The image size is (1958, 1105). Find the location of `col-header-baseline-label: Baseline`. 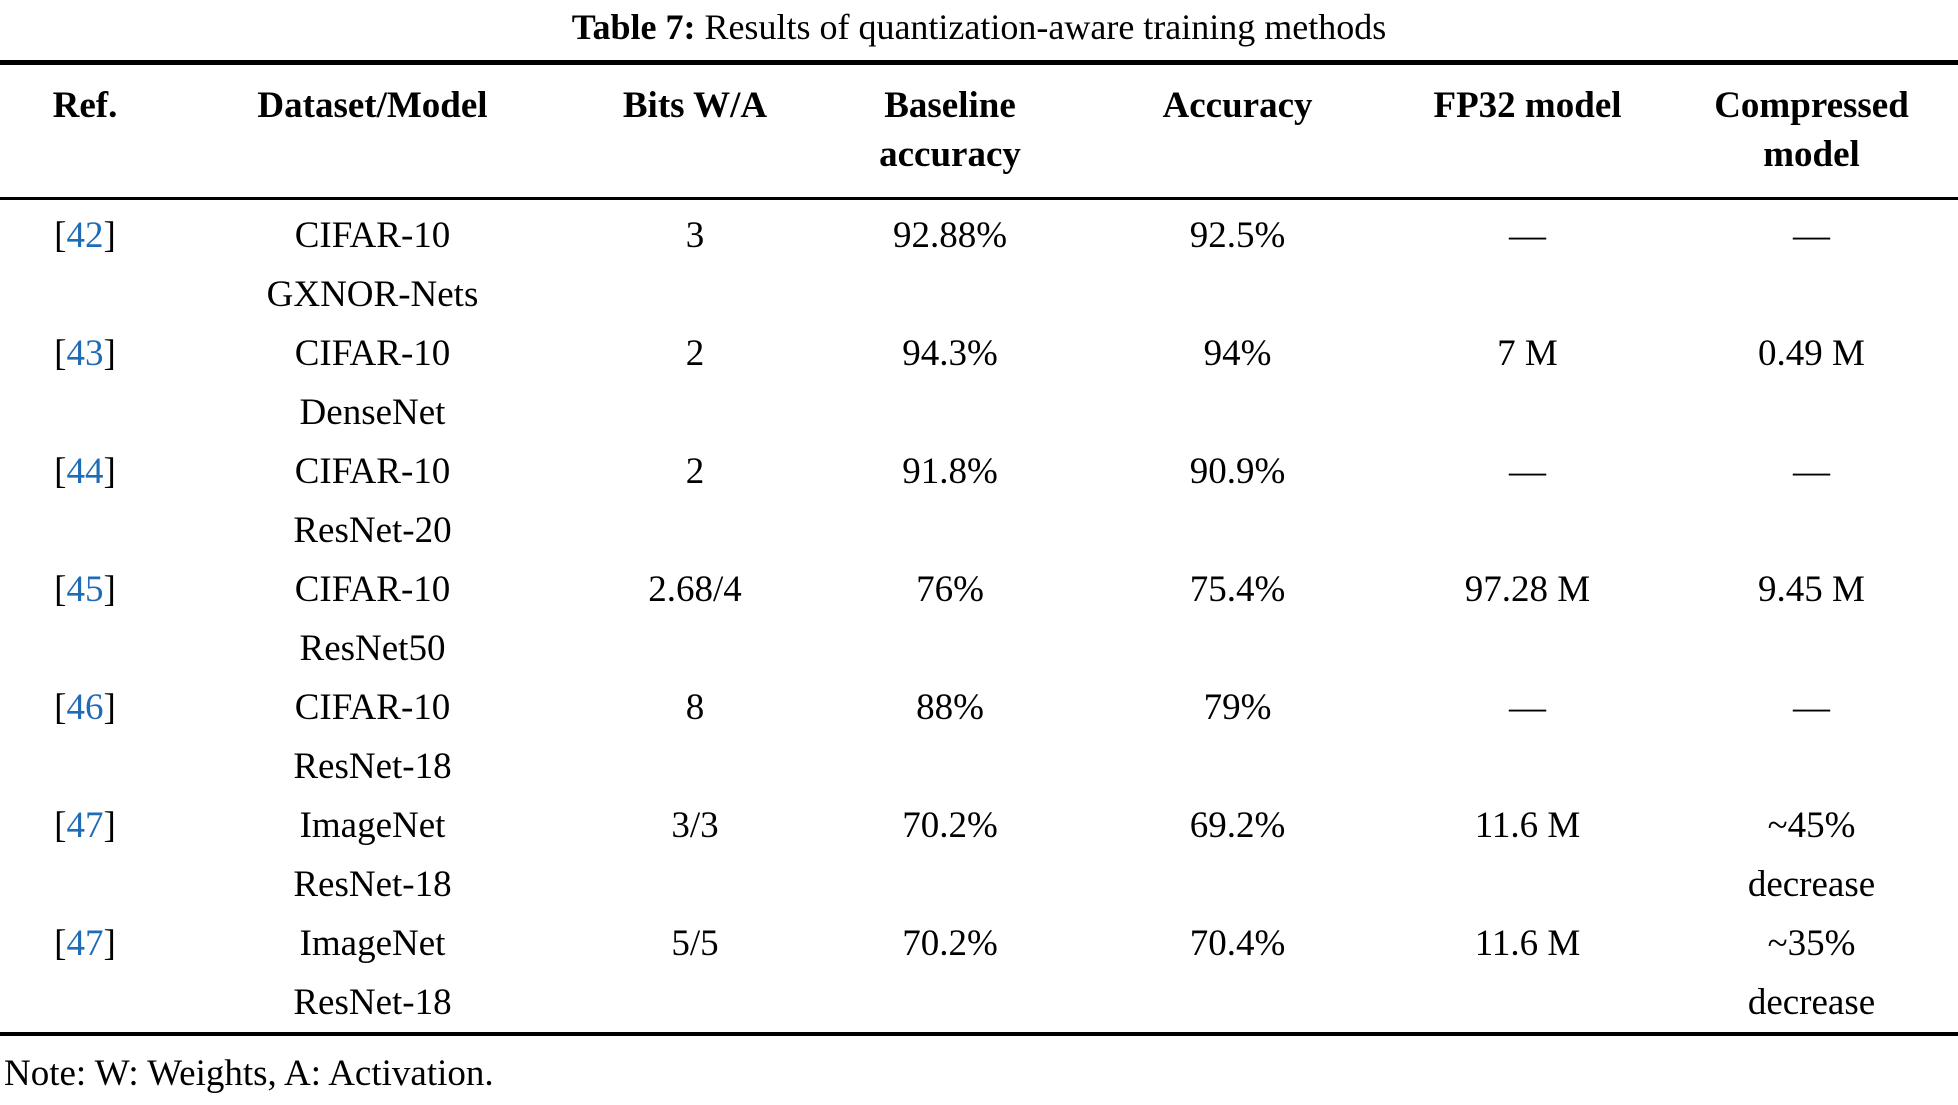

col-header-baseline-label: Baseline is located at coordinates (950, 105).